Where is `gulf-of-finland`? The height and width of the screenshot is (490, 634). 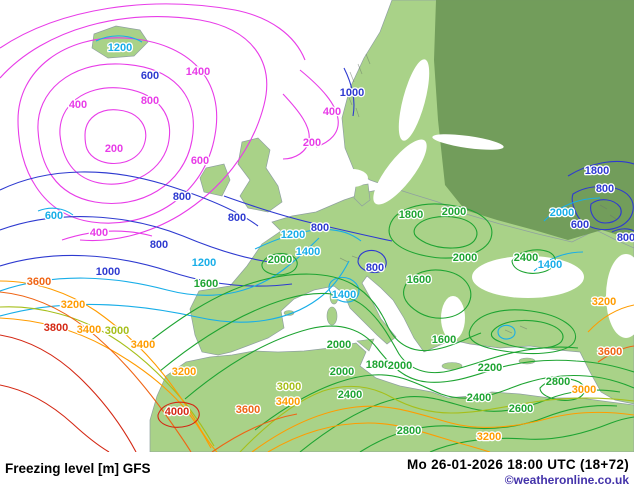
gulf-of-finland is located at coordinates (468, 142).